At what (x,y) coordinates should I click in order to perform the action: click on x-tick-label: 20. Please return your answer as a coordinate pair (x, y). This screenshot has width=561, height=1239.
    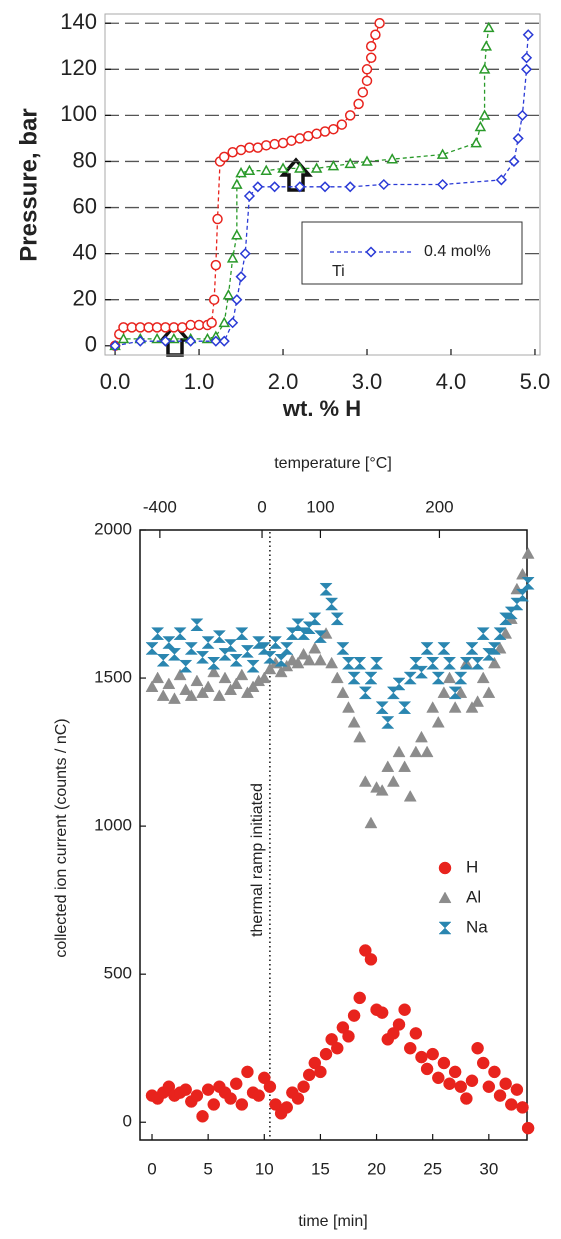
    Looking at the image, I should click on (376, 1168).